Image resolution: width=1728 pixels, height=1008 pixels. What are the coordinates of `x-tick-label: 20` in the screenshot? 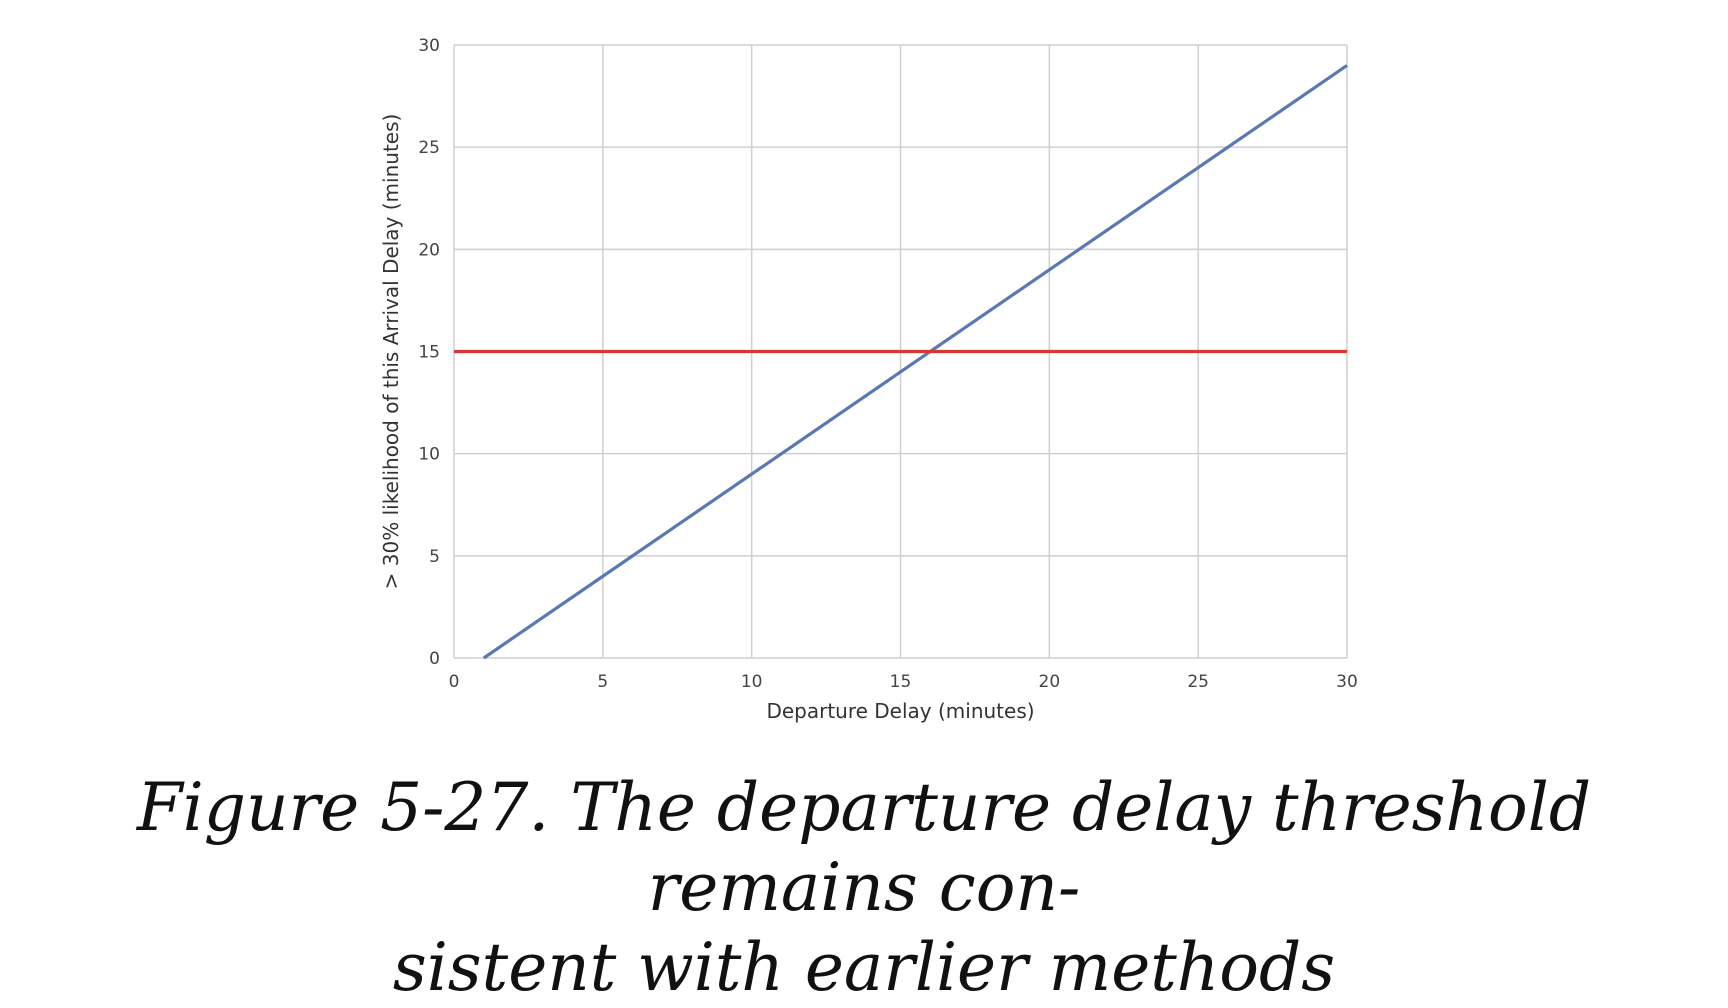 It's located at (1050, 682).